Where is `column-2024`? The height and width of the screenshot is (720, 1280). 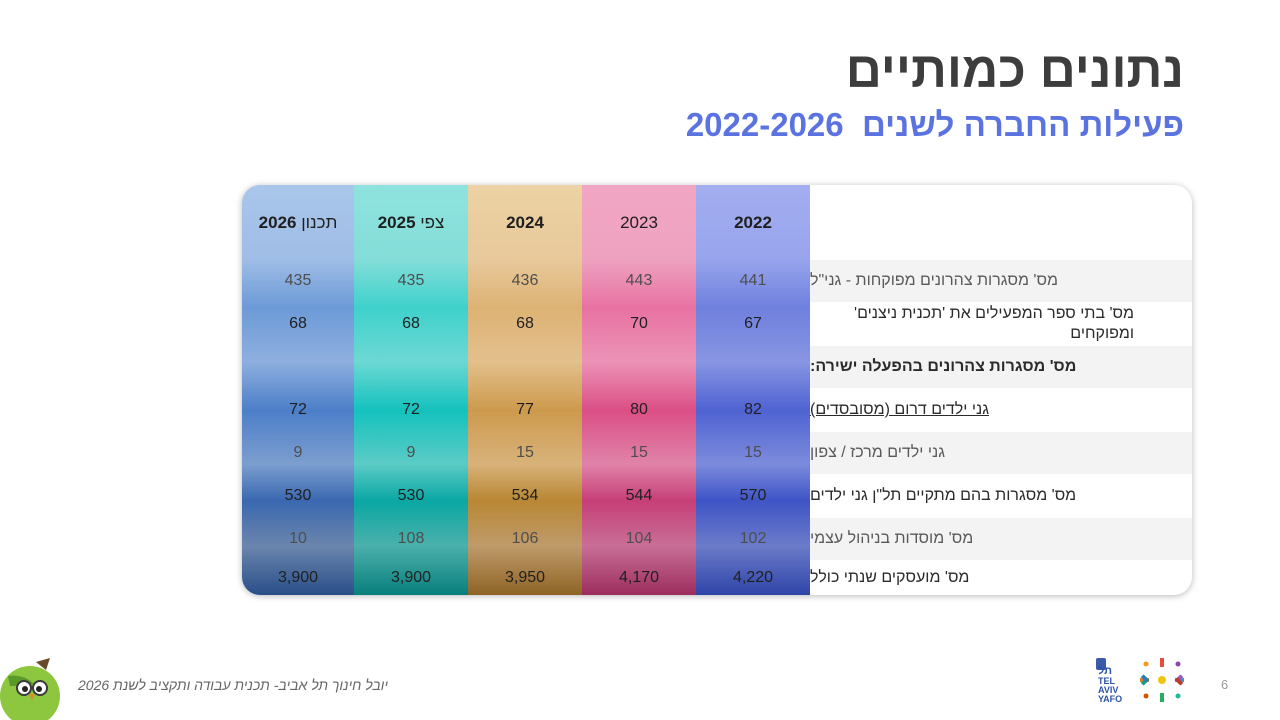 column-2024 is located at coordinates (525, 390).